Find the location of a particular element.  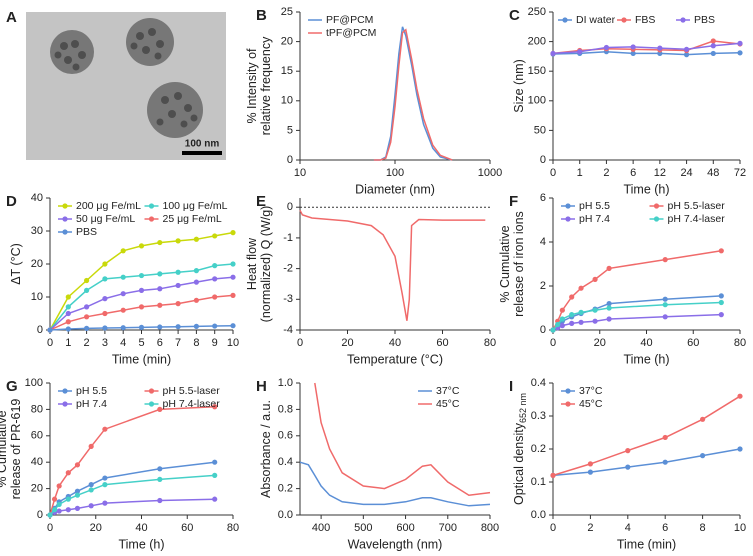

y-tick-label: 0.0 is located at coordinates (285, 515).